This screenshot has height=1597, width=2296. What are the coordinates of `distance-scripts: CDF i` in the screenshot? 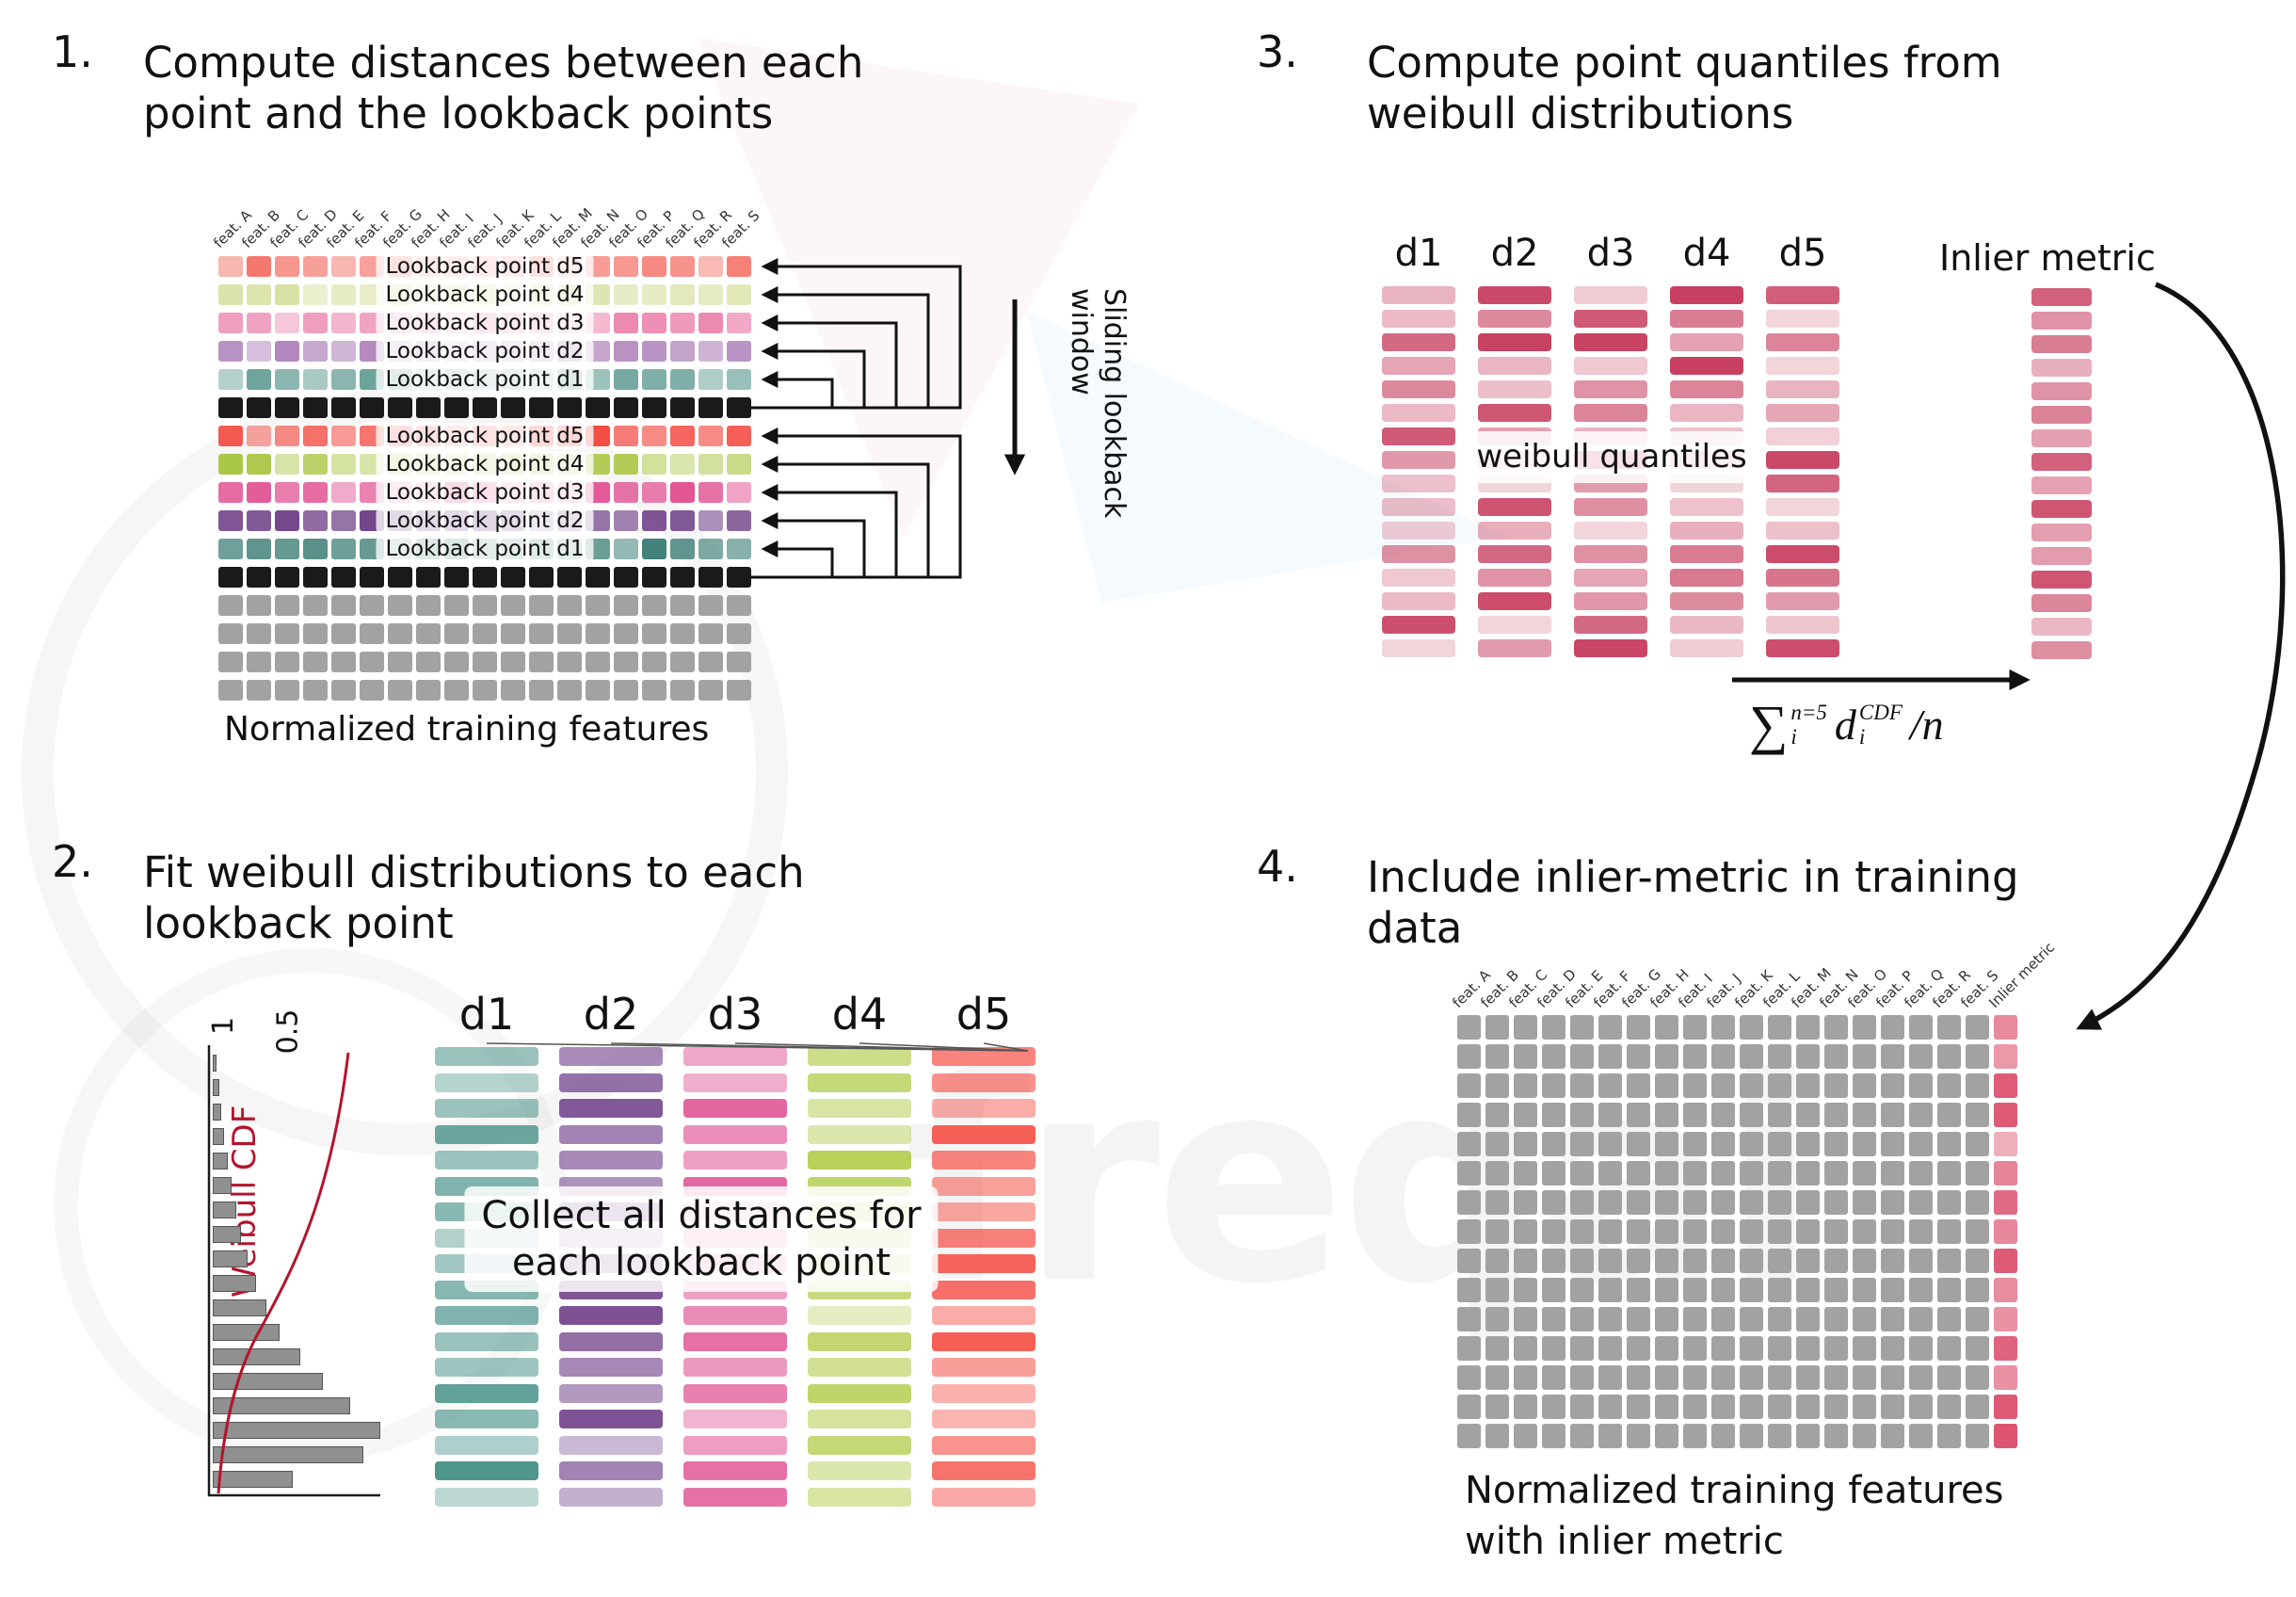 It's located at (1881, 725).